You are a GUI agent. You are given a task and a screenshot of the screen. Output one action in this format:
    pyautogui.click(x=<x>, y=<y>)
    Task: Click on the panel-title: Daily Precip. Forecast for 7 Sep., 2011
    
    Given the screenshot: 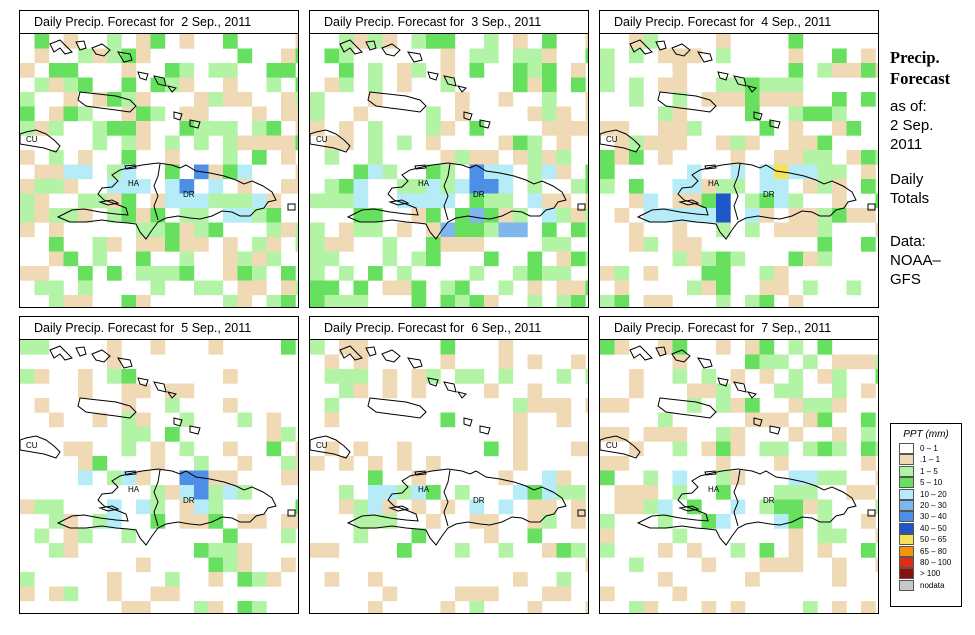 What is the action you would take?
    pyautogui.click(x=739, y=328)
    